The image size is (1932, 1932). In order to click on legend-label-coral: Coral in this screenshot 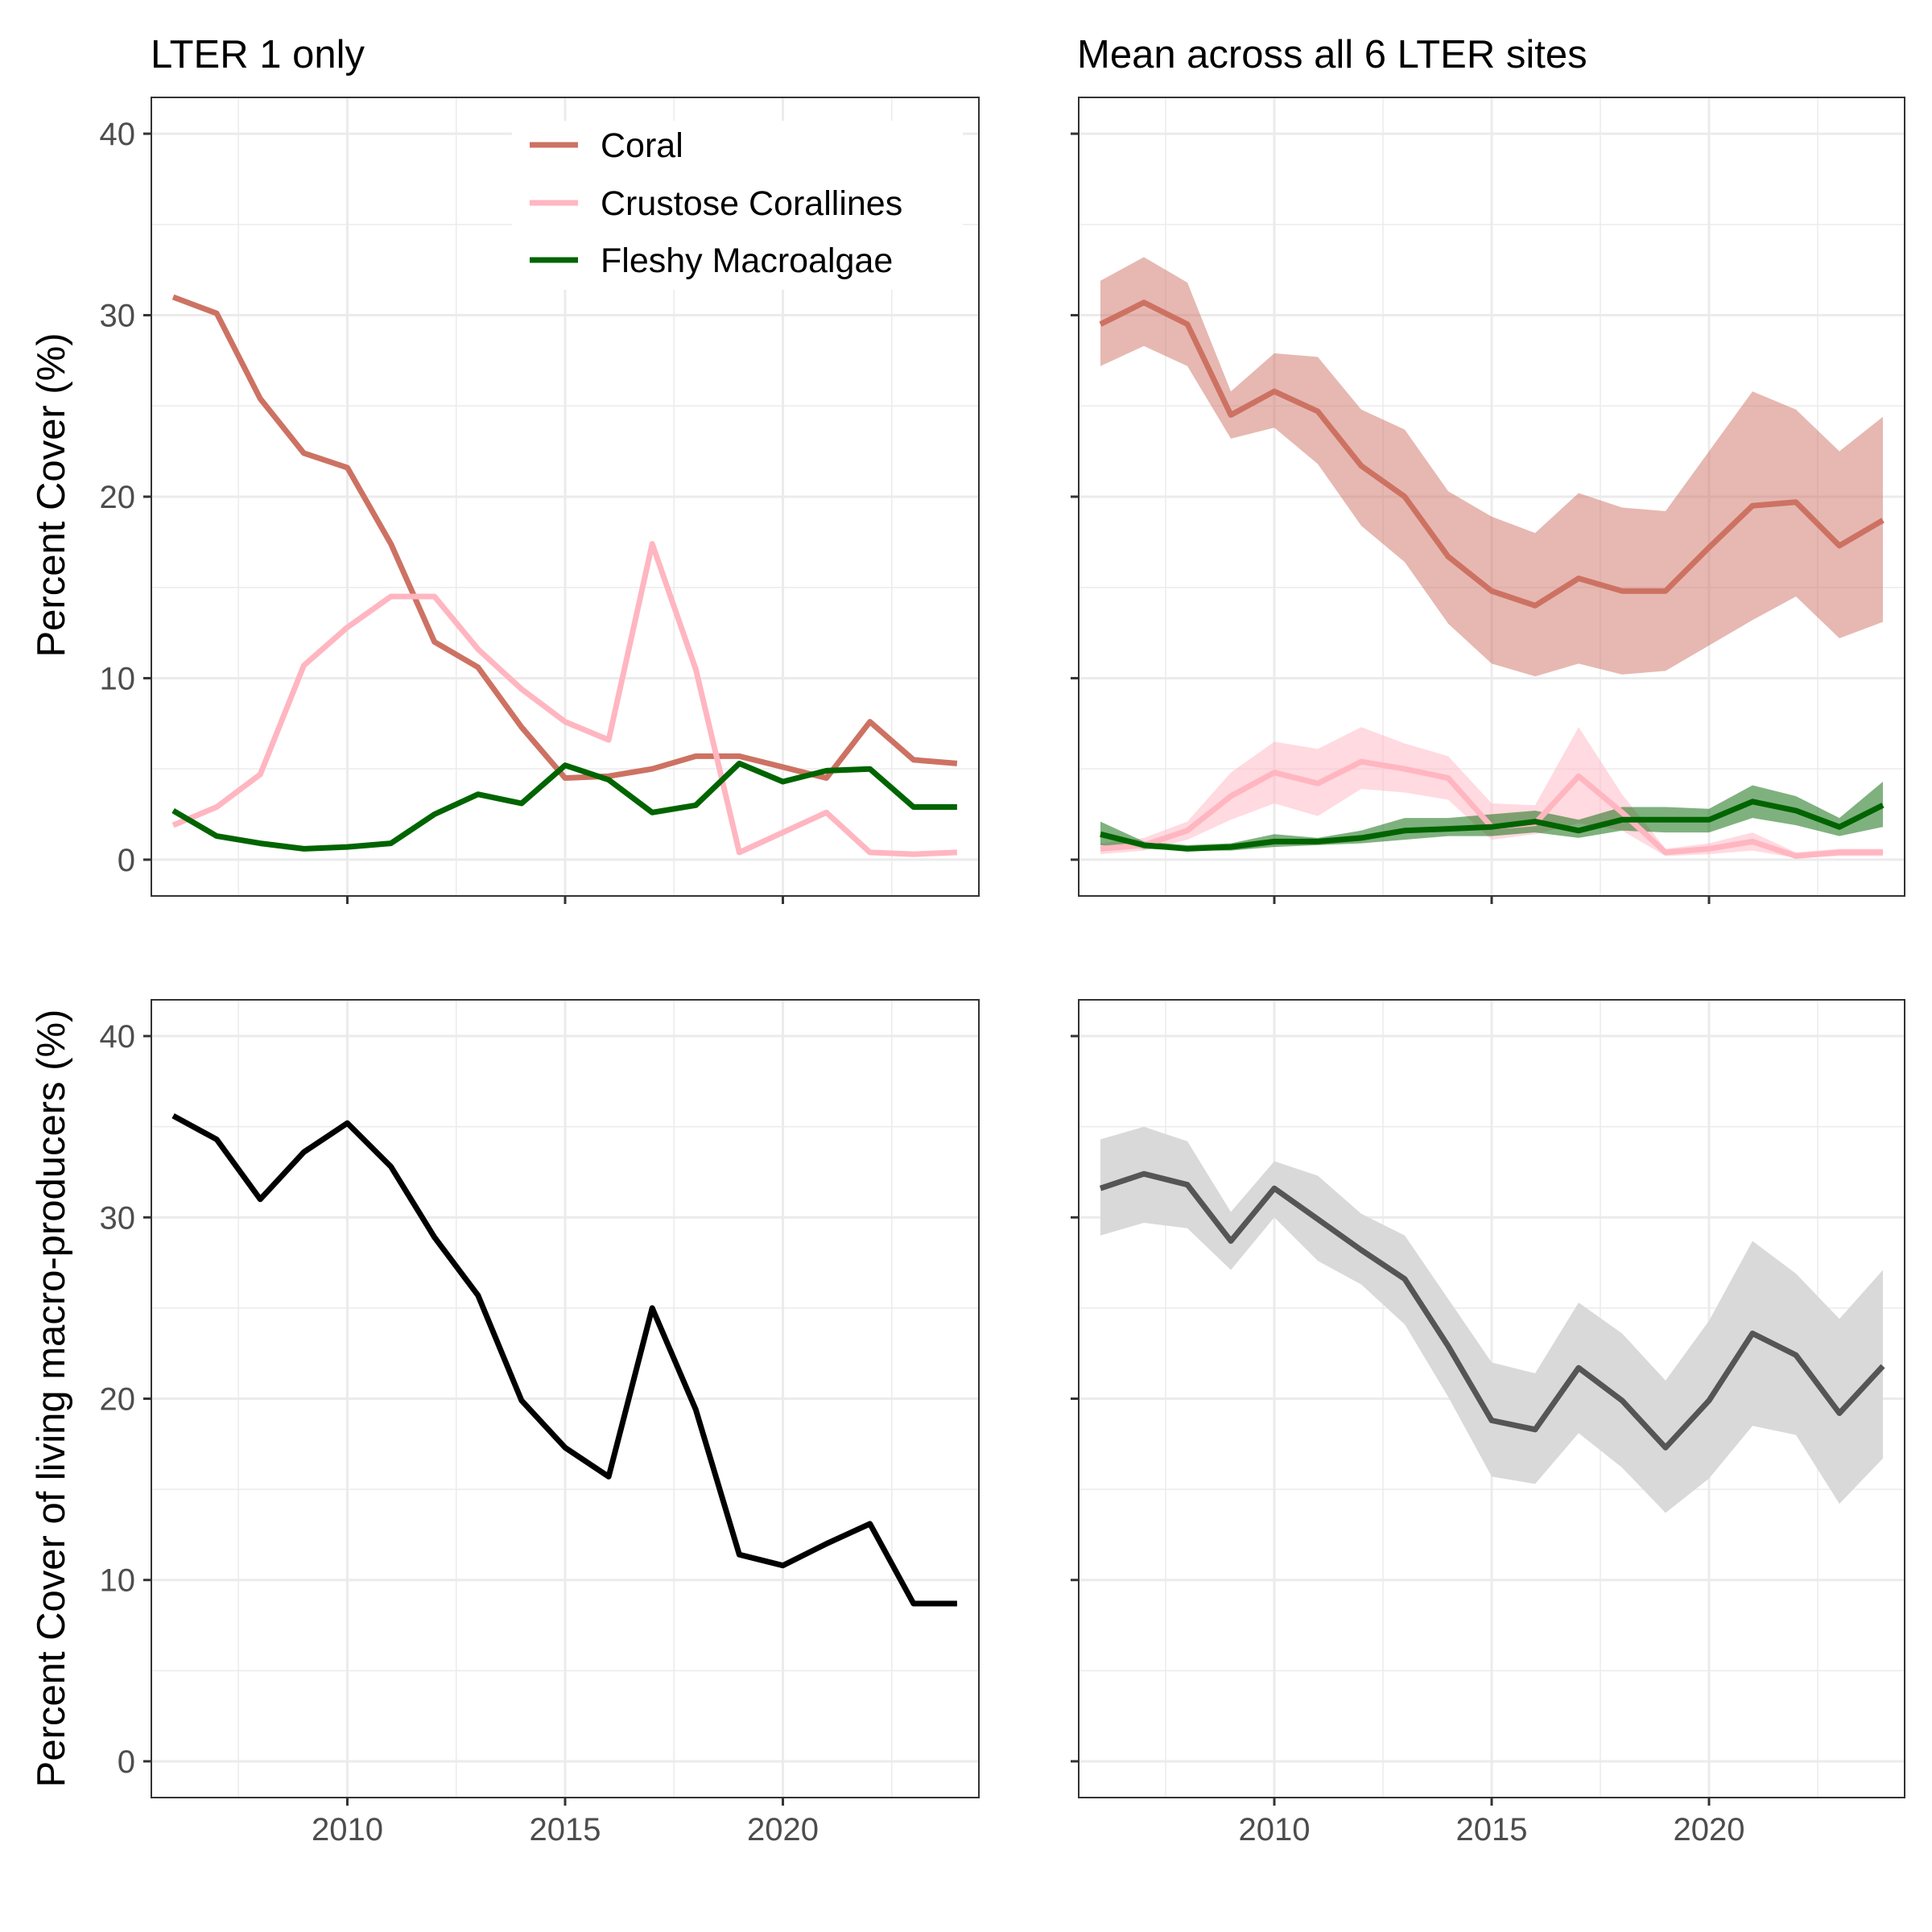, I will do `click(642, 145)`.